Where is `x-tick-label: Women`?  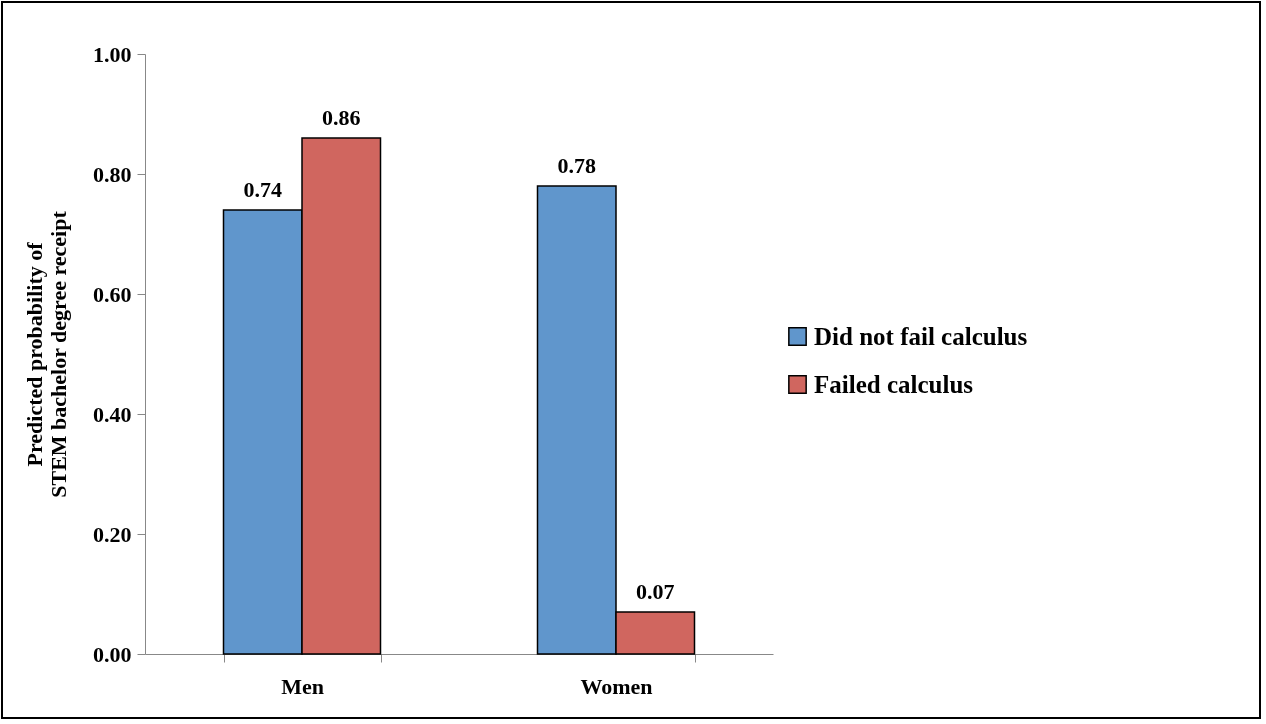
x-tick-label: Women is located at coordinates (616, 686).